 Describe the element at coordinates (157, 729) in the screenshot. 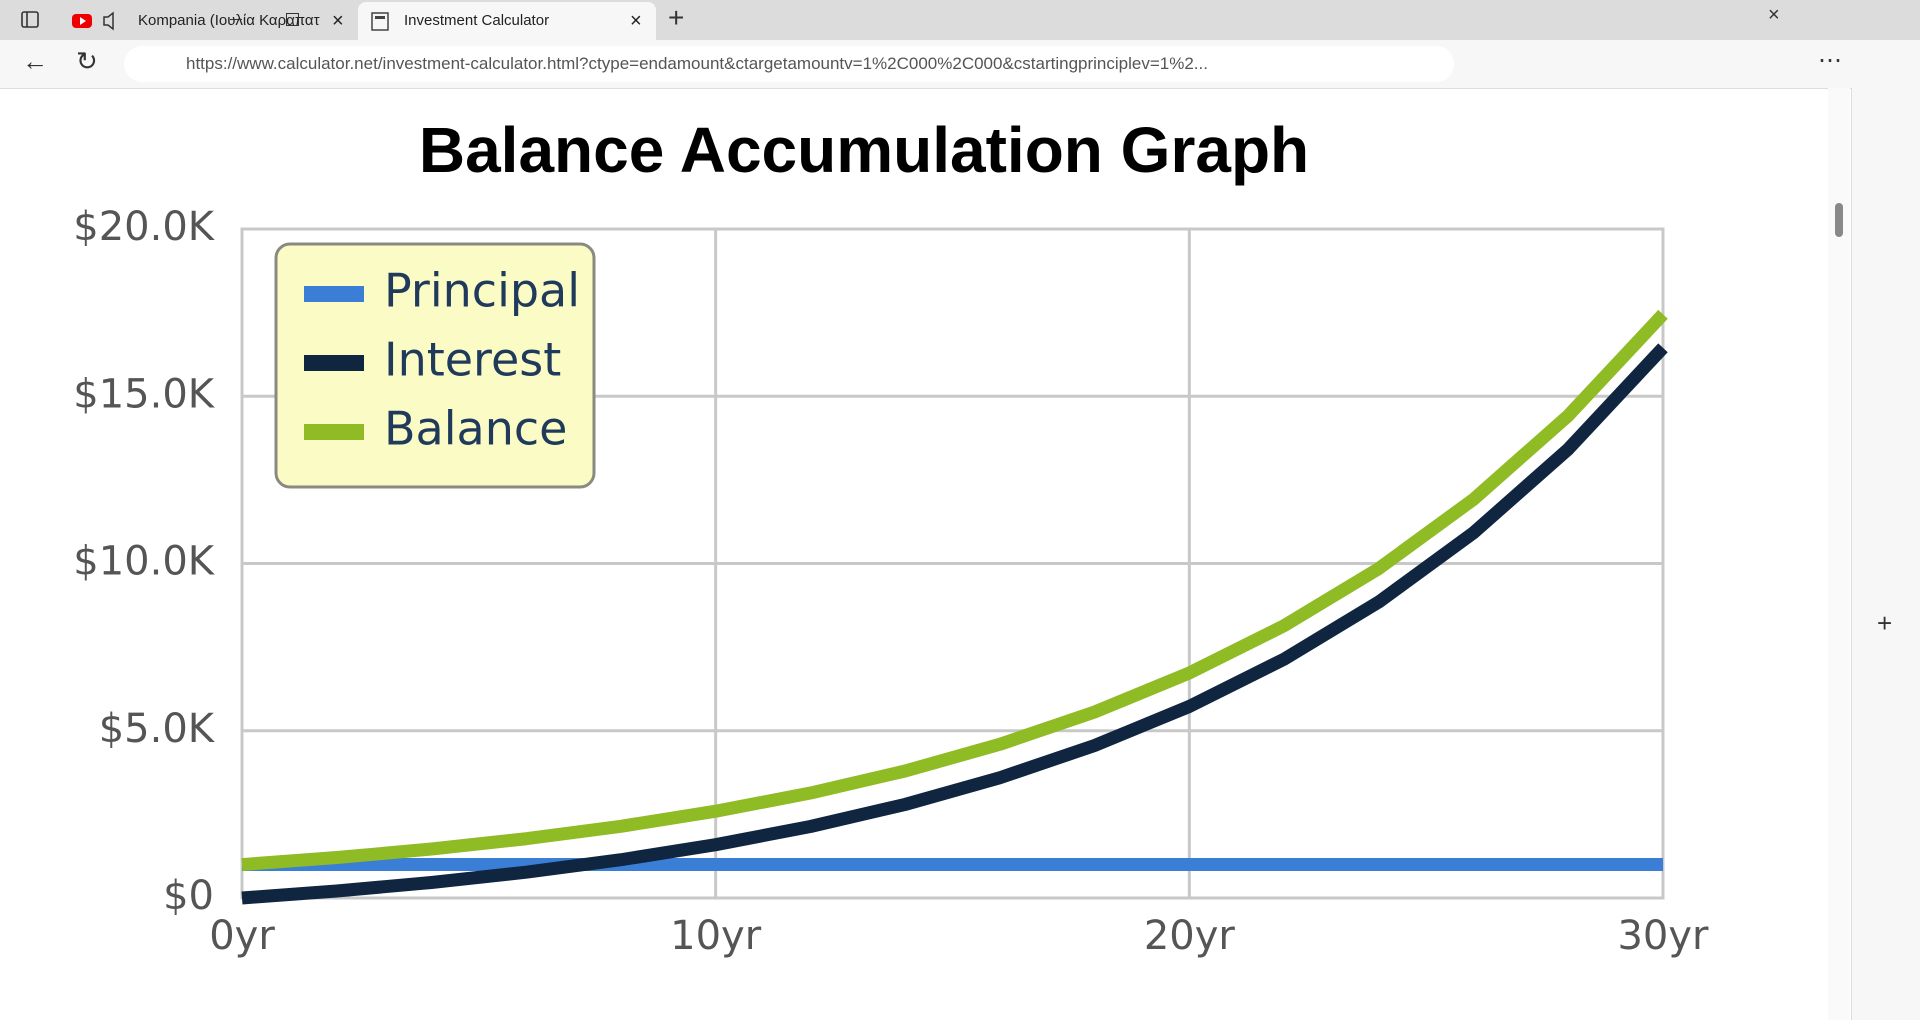

I see `y-tick-label: $5.0K` at that location.